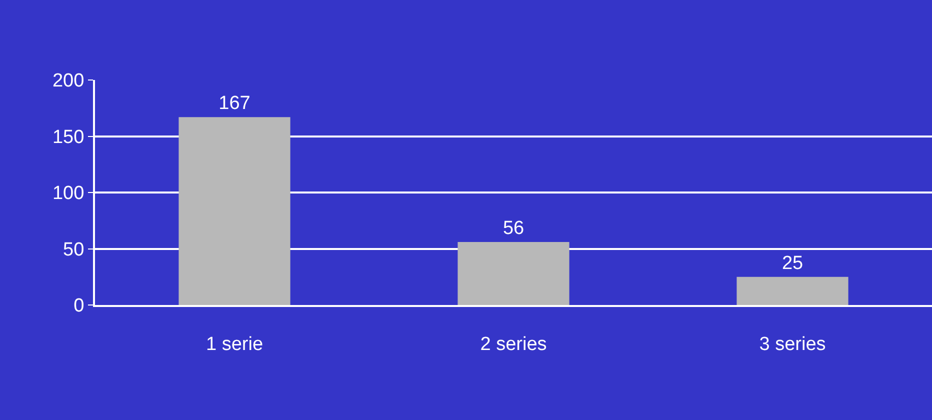 The image size is (932, 420). I want to click on data-label: 25, so click(793, 263).